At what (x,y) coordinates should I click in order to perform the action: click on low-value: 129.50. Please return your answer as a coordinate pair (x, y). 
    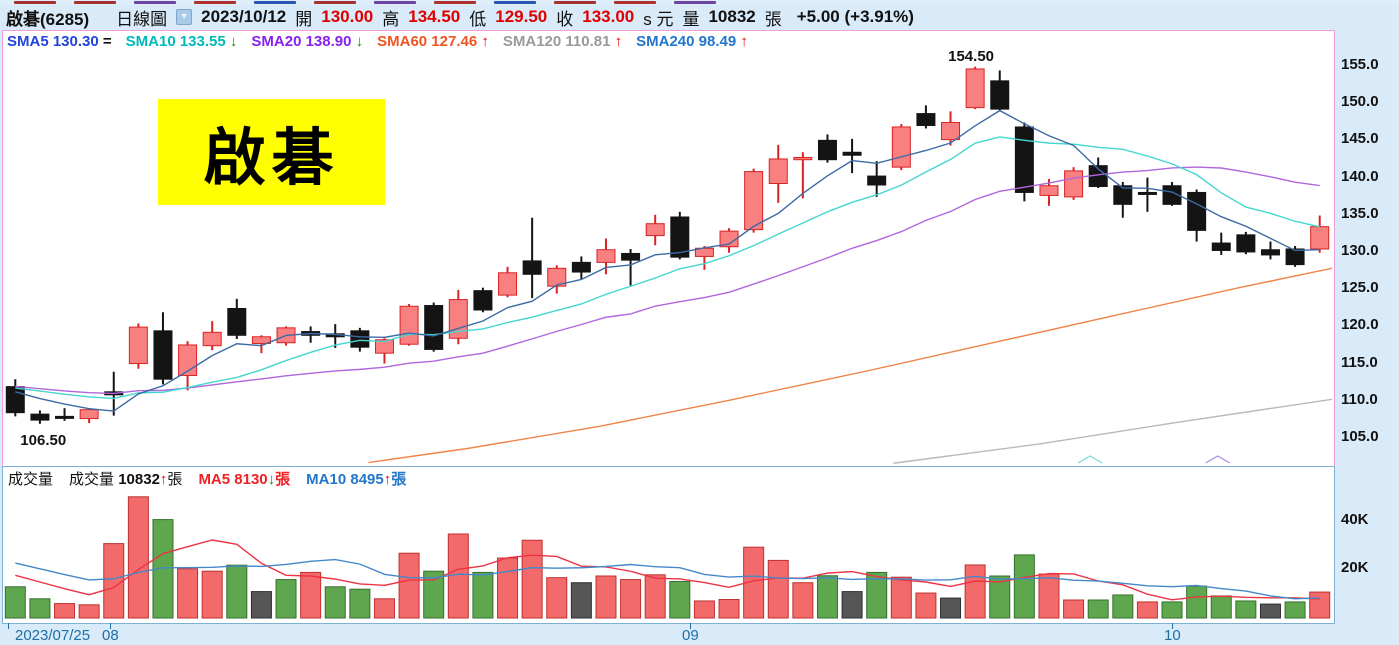
    Looking at the image, I should click on (521, 16).